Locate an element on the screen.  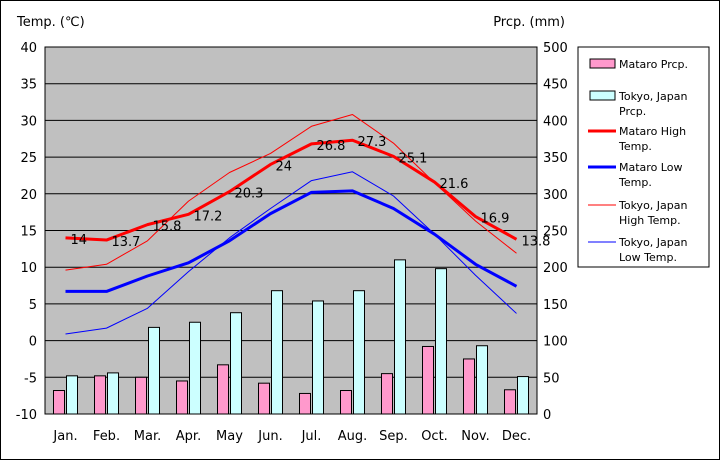
left-axis-ticks: -10 -5 0 5 10 15 20 25 30 35 40 is located at coordinates (26, 232).